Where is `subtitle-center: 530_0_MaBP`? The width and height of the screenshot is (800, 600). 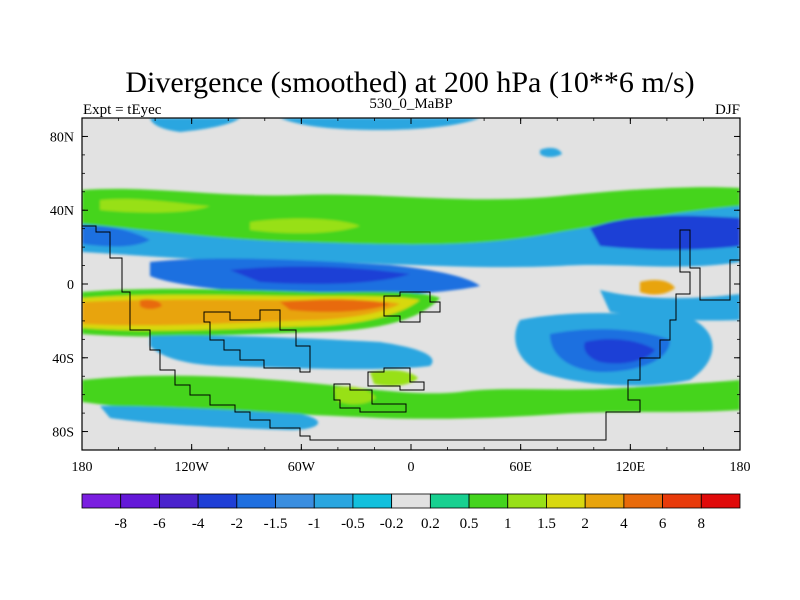
subtitle-center: 530_0_MaBP is located at coordinates (410, 104).